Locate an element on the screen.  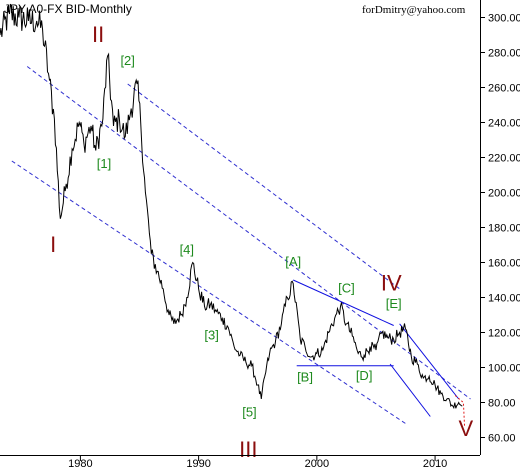
y-tick-label: 60.00 is located at coordinates (502, 439).